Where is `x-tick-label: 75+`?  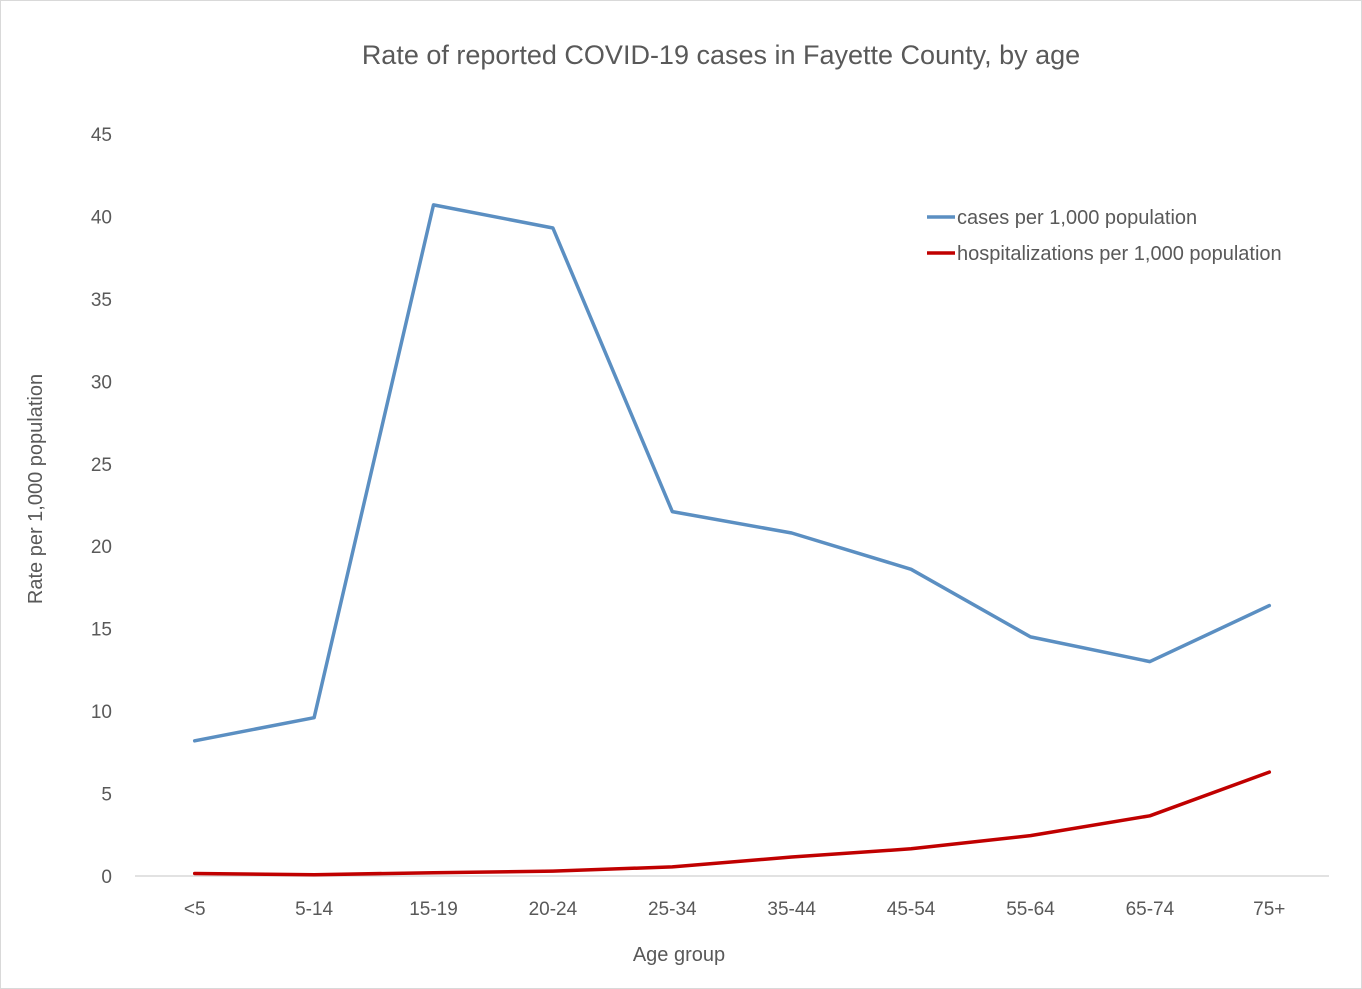 x-tick-label: 75+ is located at coordinates (1269, 909).